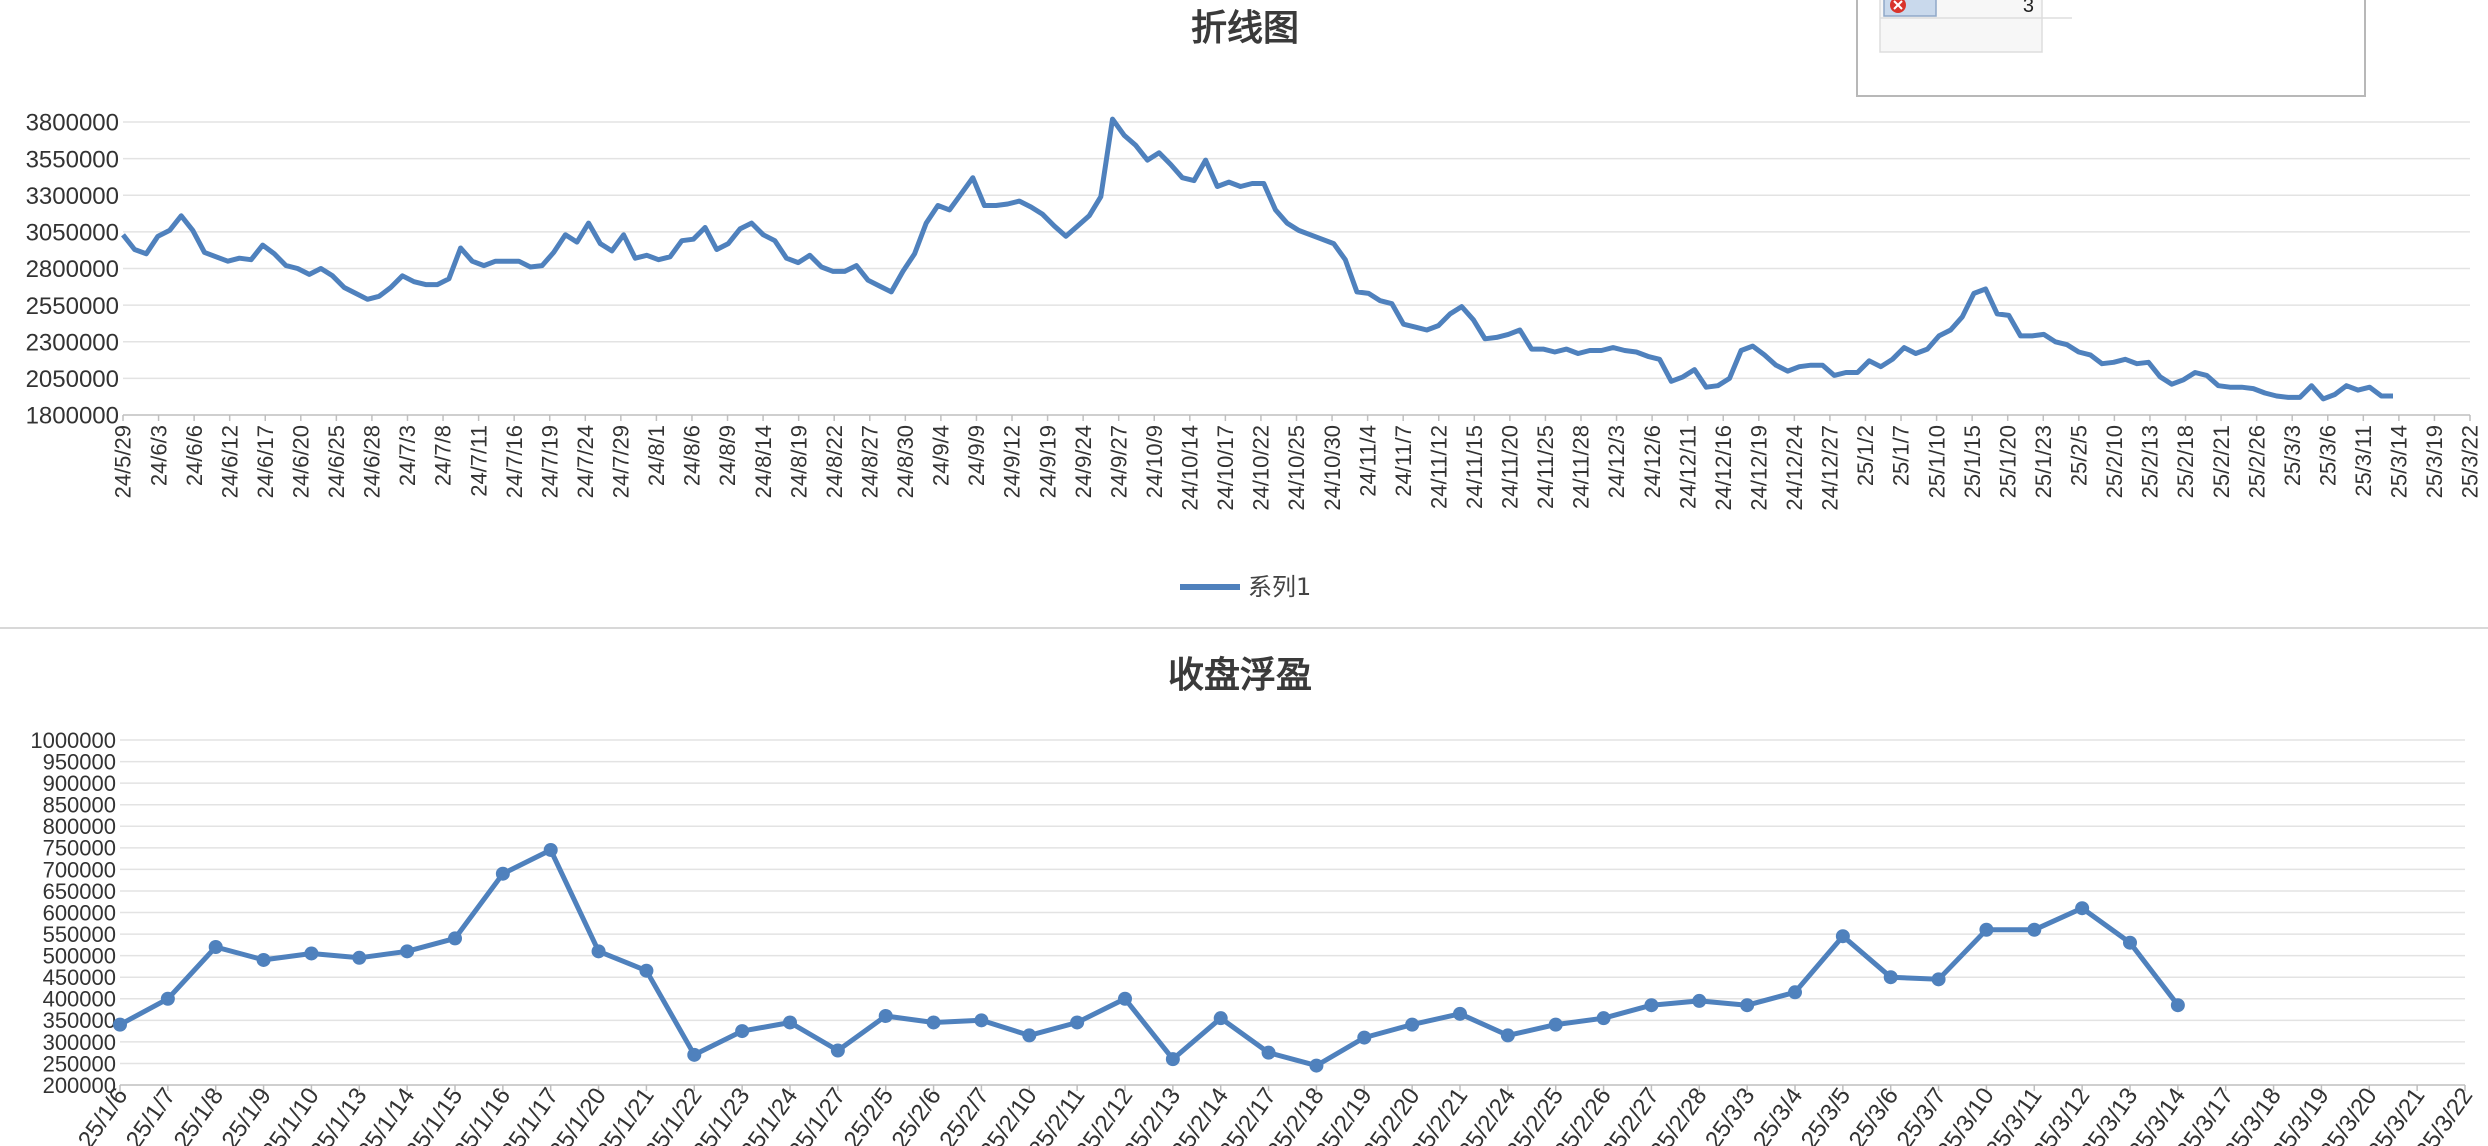 Image resolution: width=2488 pixels, height=1146 pixels. Describe the element at coordinates (79, 761) in the screenshot. I see `y-tick-label: 950000` at that location.